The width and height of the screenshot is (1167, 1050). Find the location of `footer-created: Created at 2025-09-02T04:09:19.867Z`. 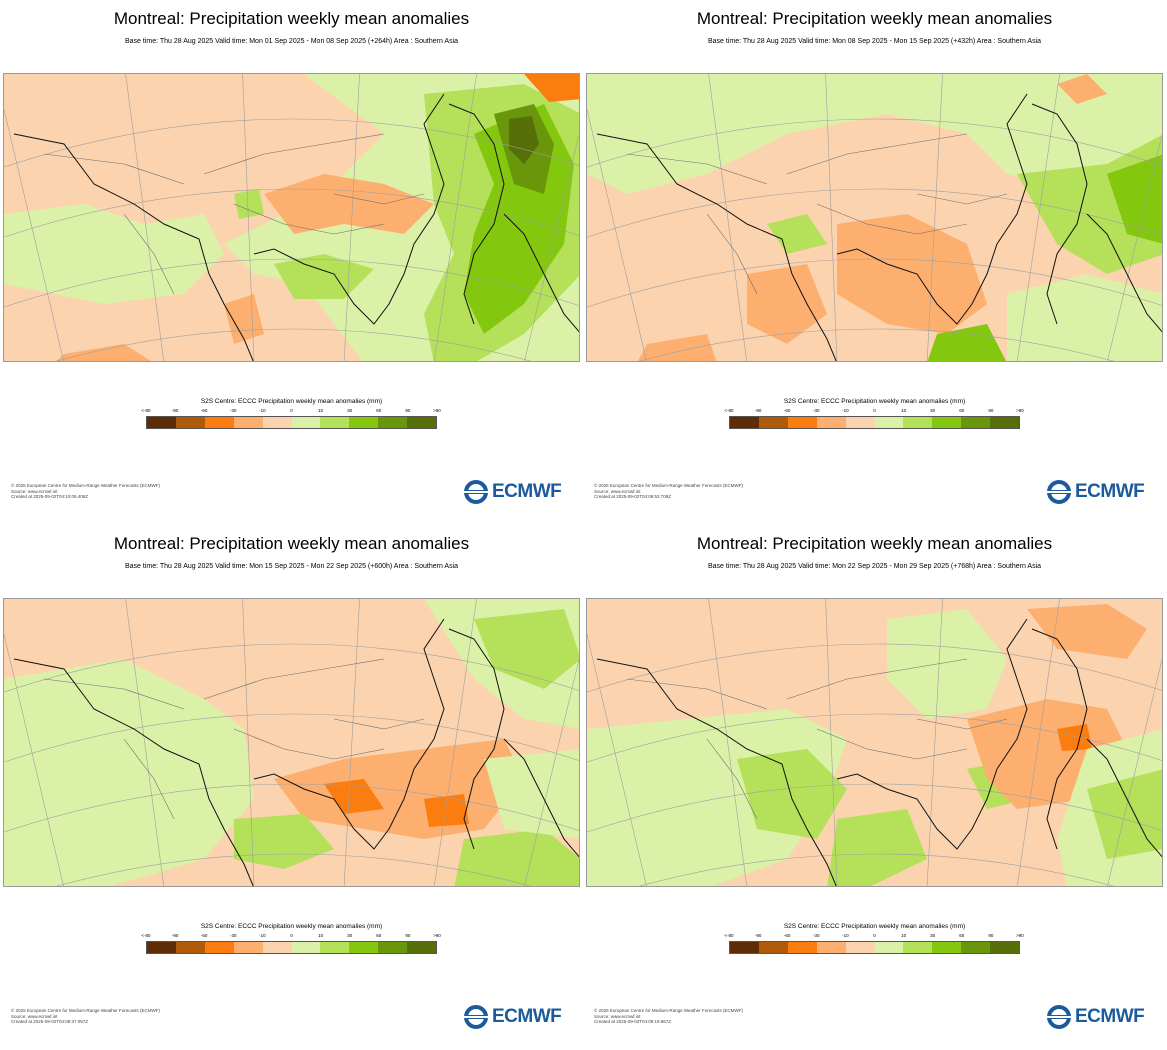

footer-created: Created at 2025-09-02T04:09:19.867Z is located at coordinates (633, 1021).